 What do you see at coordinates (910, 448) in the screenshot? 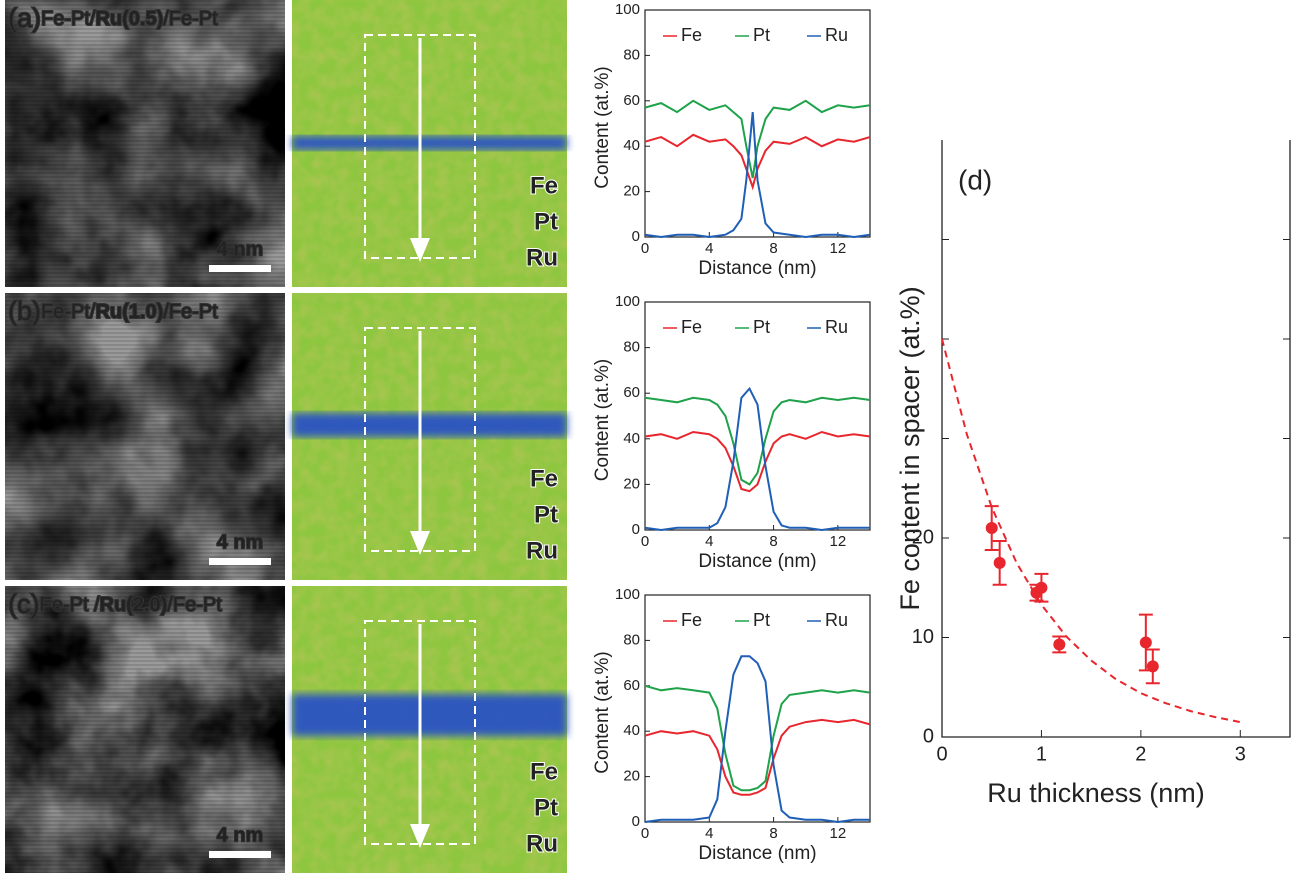
I see `y-axis-label: Fe content in spacer (at.%)` at bounding box center [910, 448].